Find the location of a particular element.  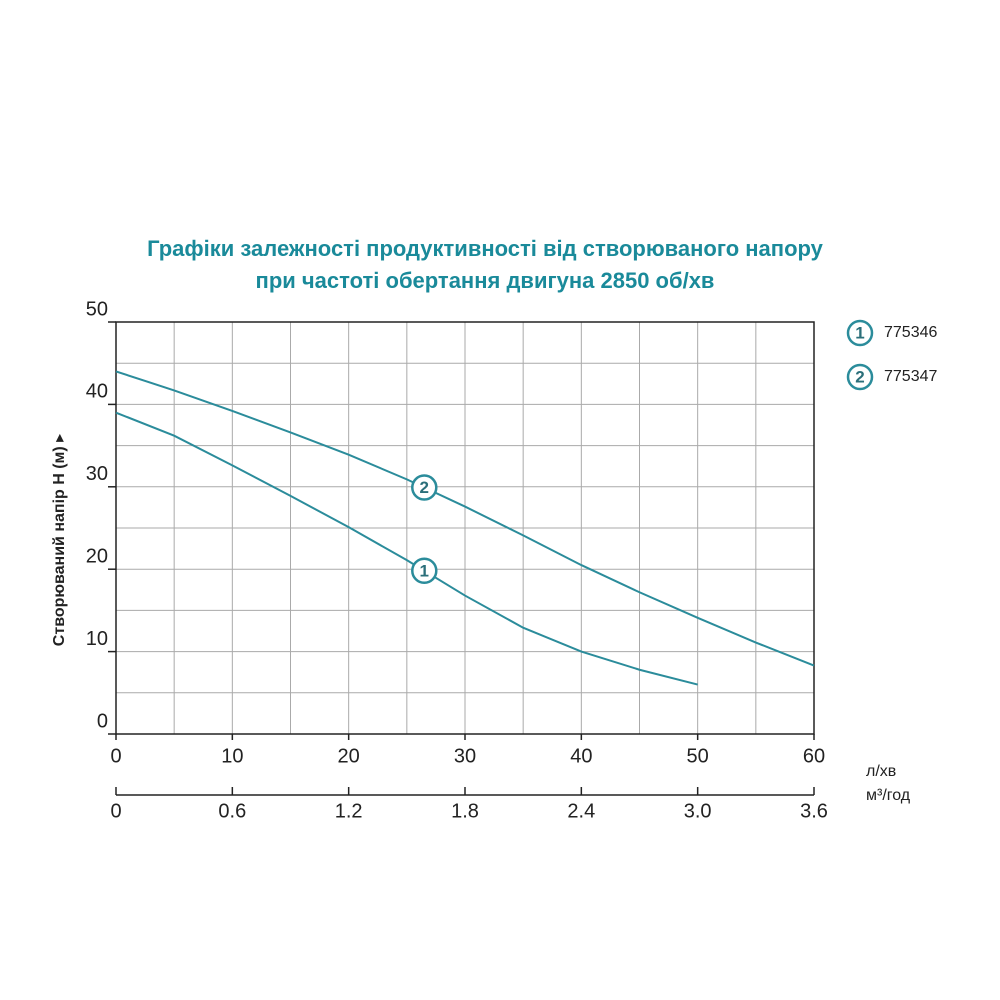

x-tick-label: 50 is located at coordinates (698, 756).